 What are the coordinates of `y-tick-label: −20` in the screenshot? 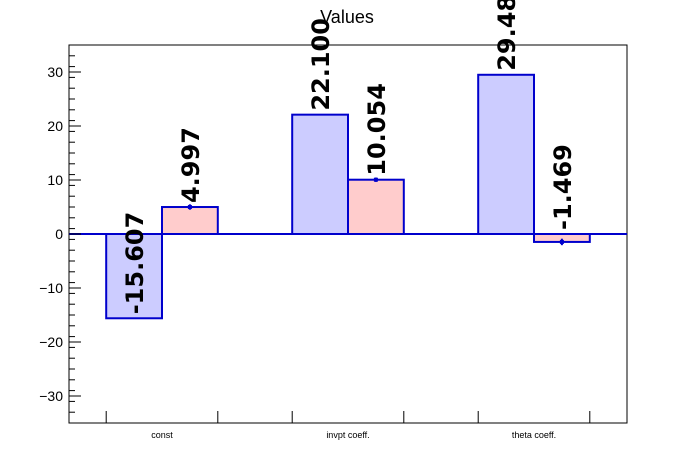 It's located at (51, 342).